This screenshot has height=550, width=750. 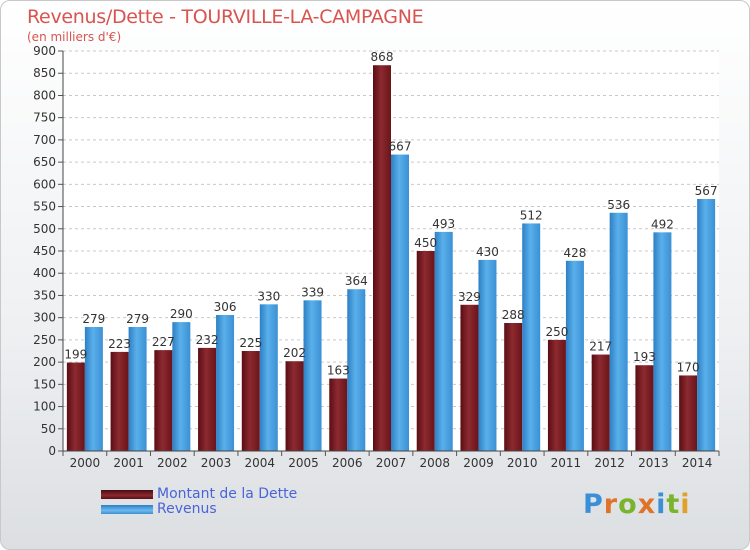 What do you see at coordinates (44, 140) in the screenshot?
I see `y-tick-label: 700` at bounding box center [44, 140].